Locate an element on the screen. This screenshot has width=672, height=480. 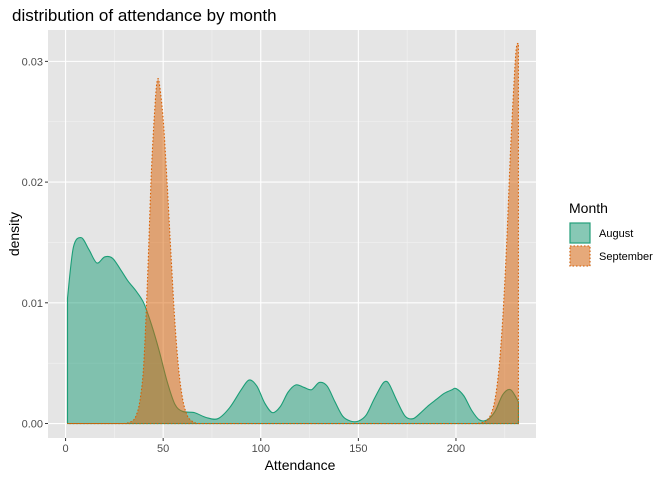
x-tick-label: 50 is located at coordinates (163, 449).